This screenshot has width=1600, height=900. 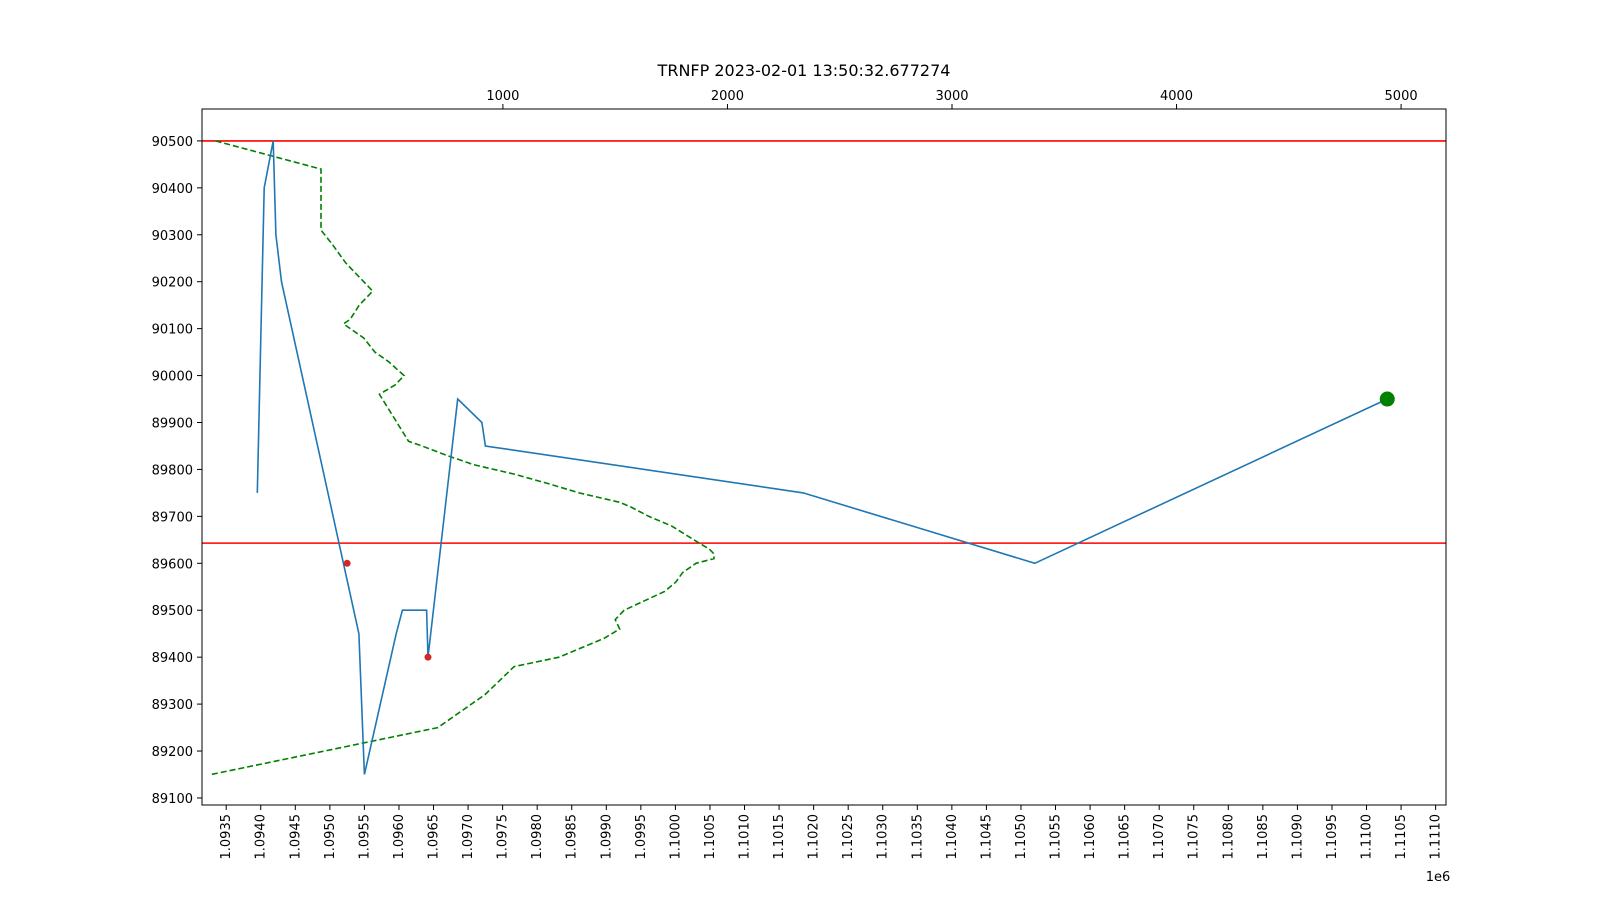 What do you see at coordinates (172, 752) in the screenshot?
I see `y-tick-label: 89200` at bounding box center [172, 752].